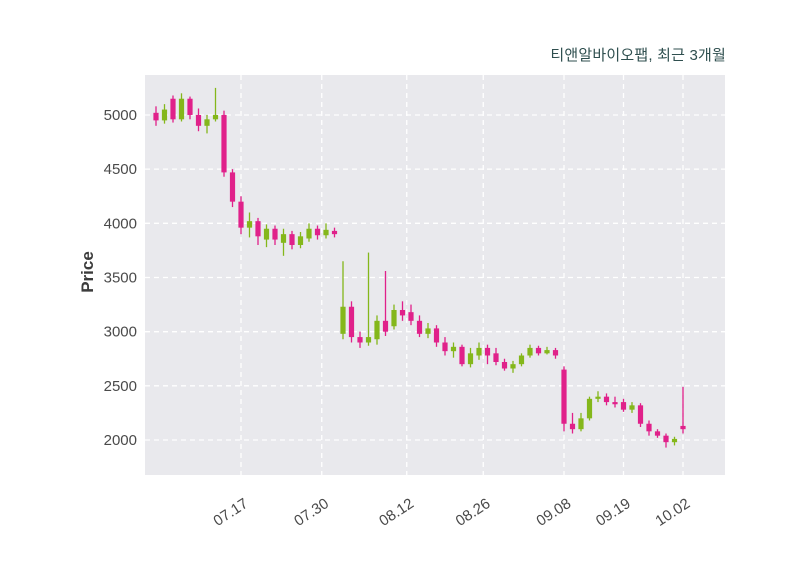 The width and height of the screenshot is (800, 575). What do you see at coordinates (120, 440) in the screenshot?
I see `y-tick-label: 2000` at bounding box center [120, 440].